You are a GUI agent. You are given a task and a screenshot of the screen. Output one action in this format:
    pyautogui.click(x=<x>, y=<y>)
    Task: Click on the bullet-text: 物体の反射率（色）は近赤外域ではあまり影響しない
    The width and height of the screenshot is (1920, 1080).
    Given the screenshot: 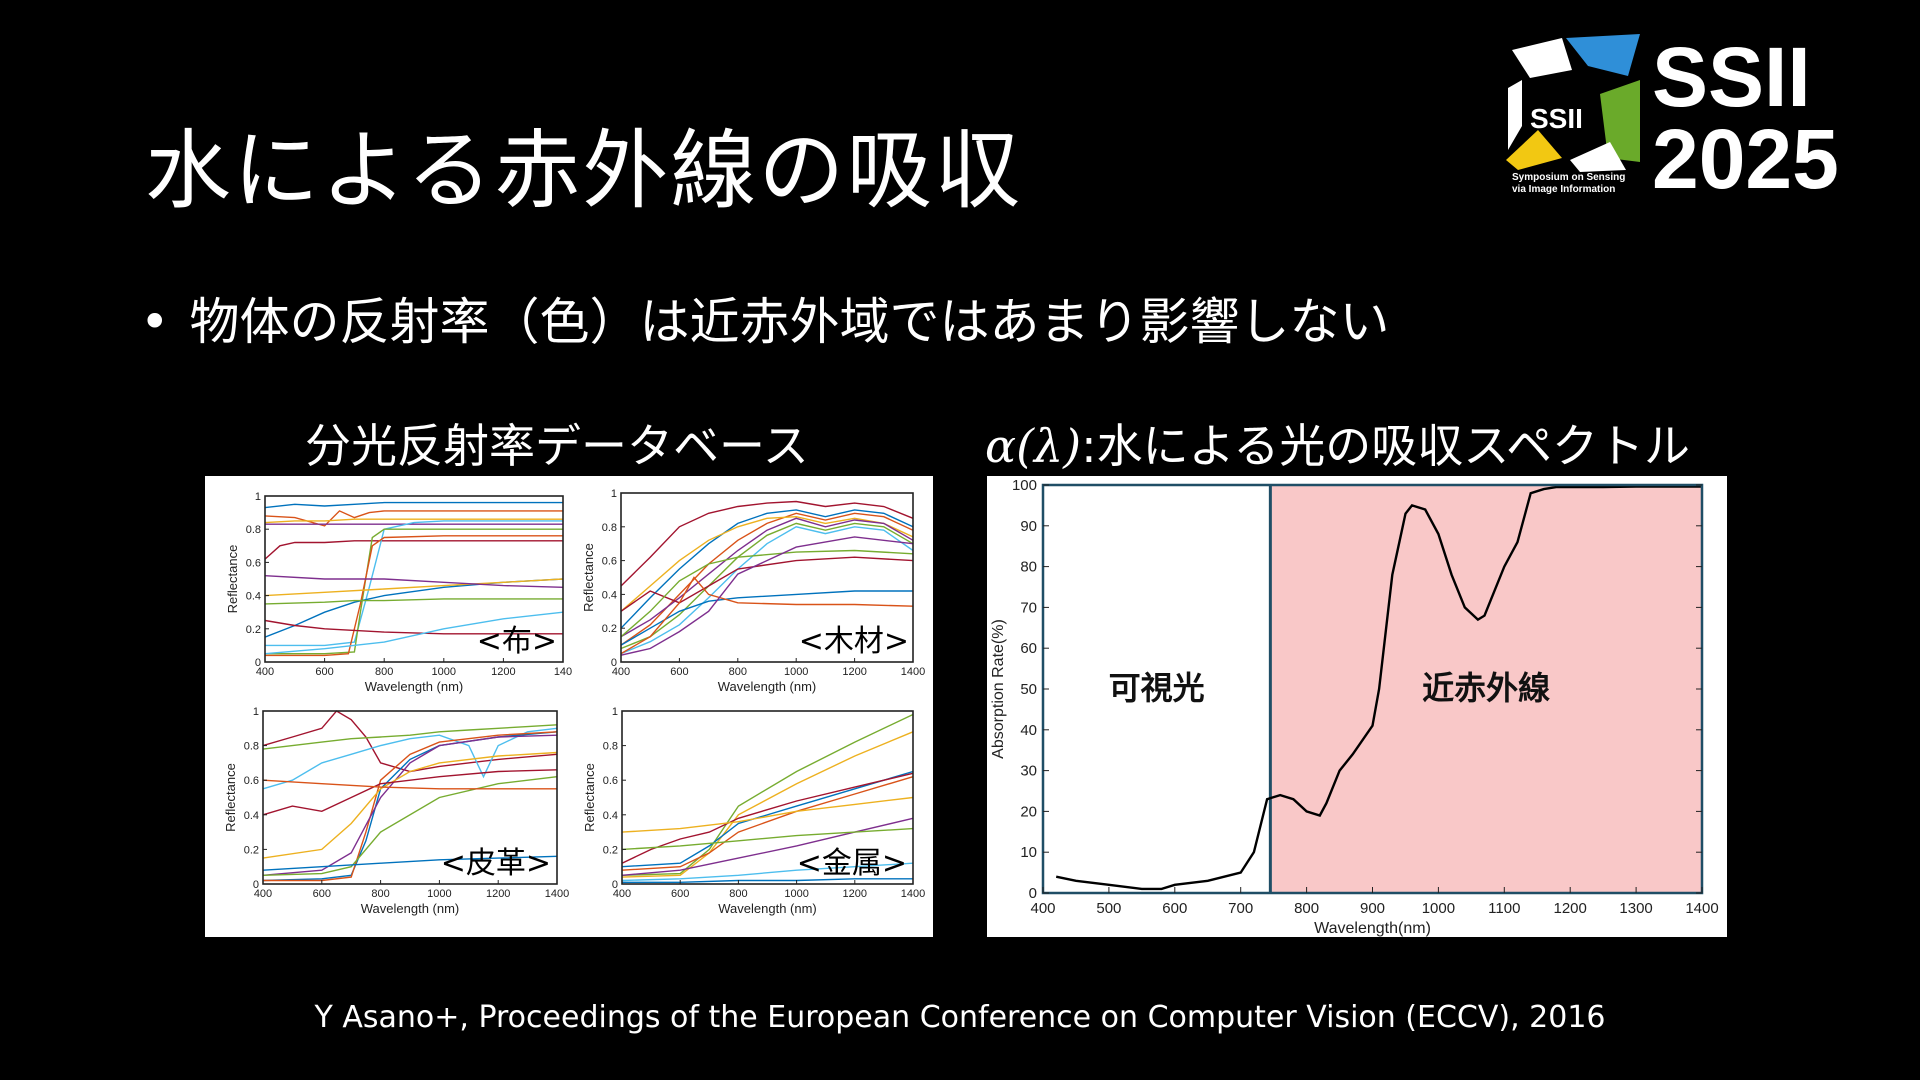 What is the action you would take?
    pyautogui.click(x=789, y=322)
    